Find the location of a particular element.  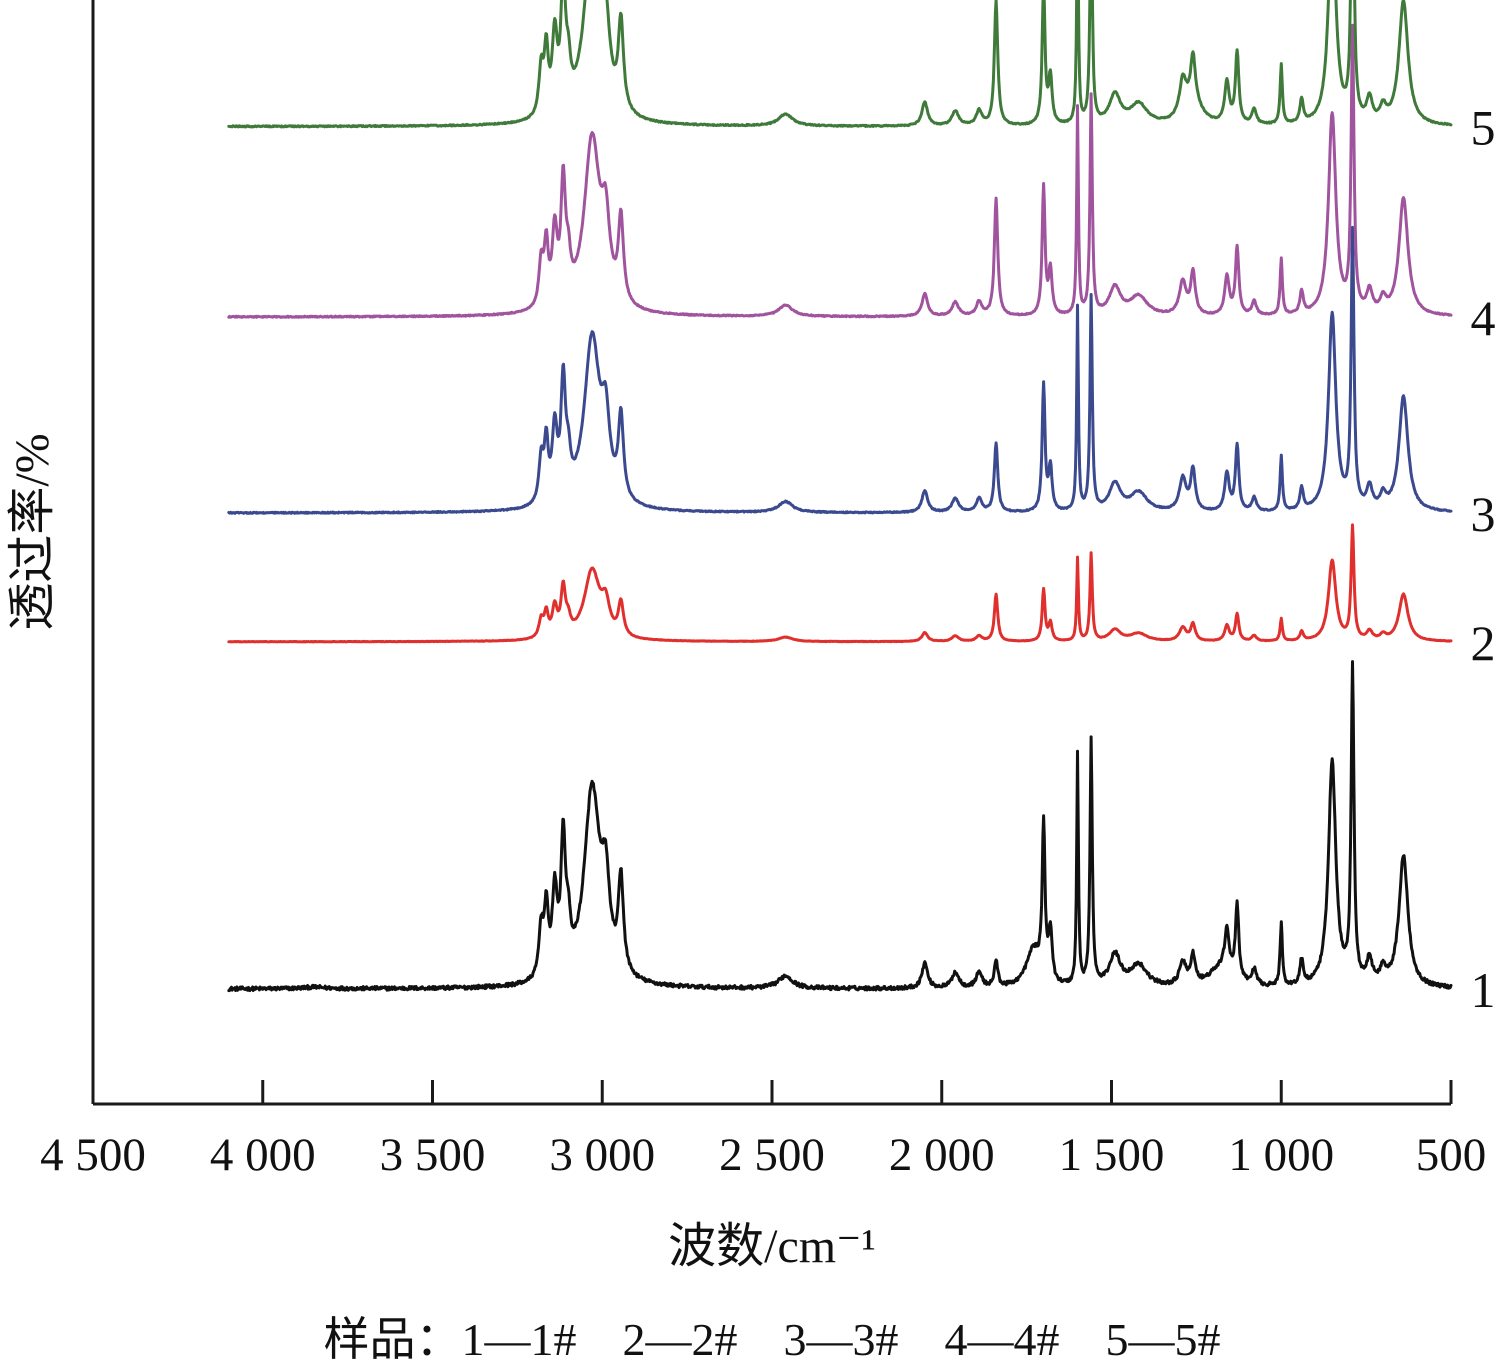

sample-caption: 样品：1—1# 2—2# 3—3# 4—4# 5—5# is located at coordinates (772, 1339).